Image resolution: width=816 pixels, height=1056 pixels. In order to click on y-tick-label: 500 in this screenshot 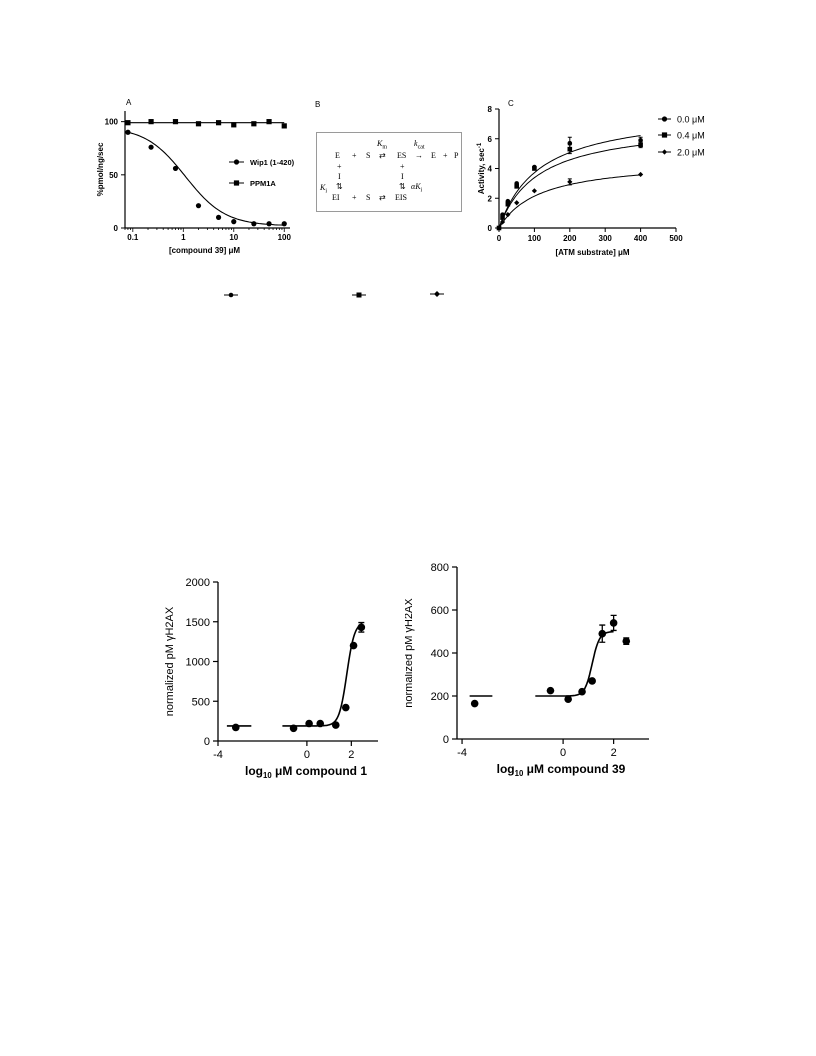, I will do `click(201, 702)`.